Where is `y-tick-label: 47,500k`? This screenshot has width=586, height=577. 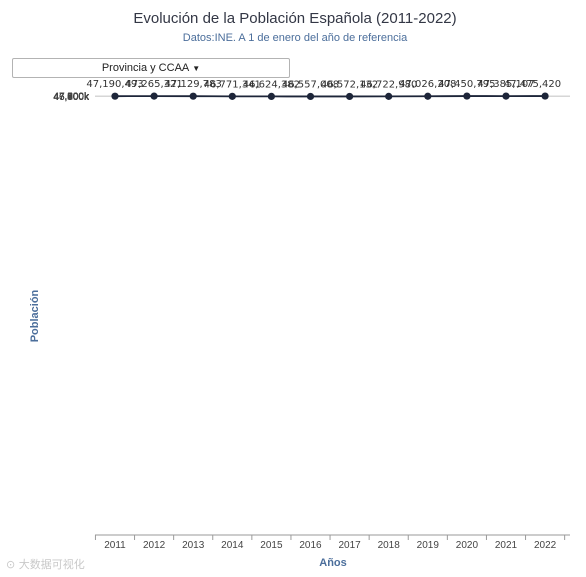 y-tick-label: 47,500k is located at coordinates (71, 97).